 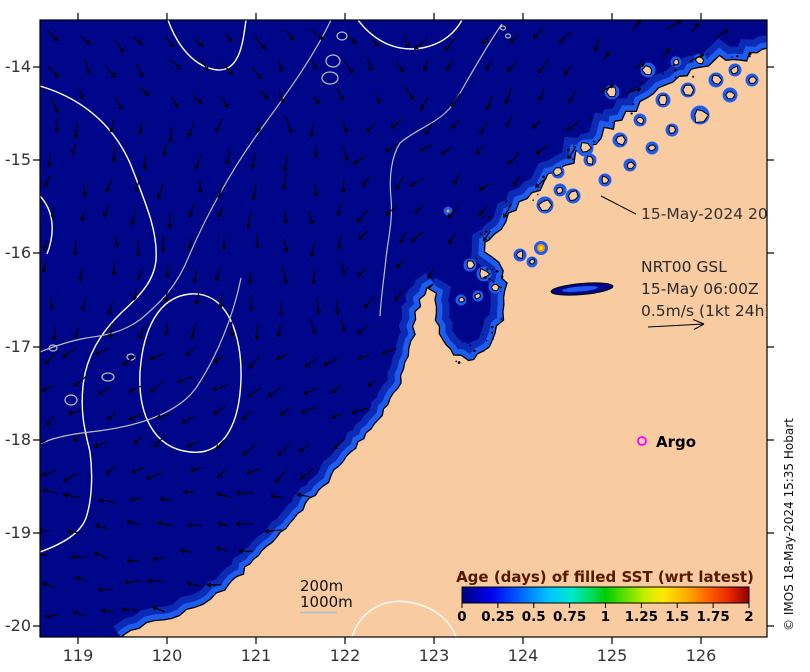 What do you see at coordinates (541, 248) in the screenshot?
I see `sst-age-spot` at bounding box center [541, 248].